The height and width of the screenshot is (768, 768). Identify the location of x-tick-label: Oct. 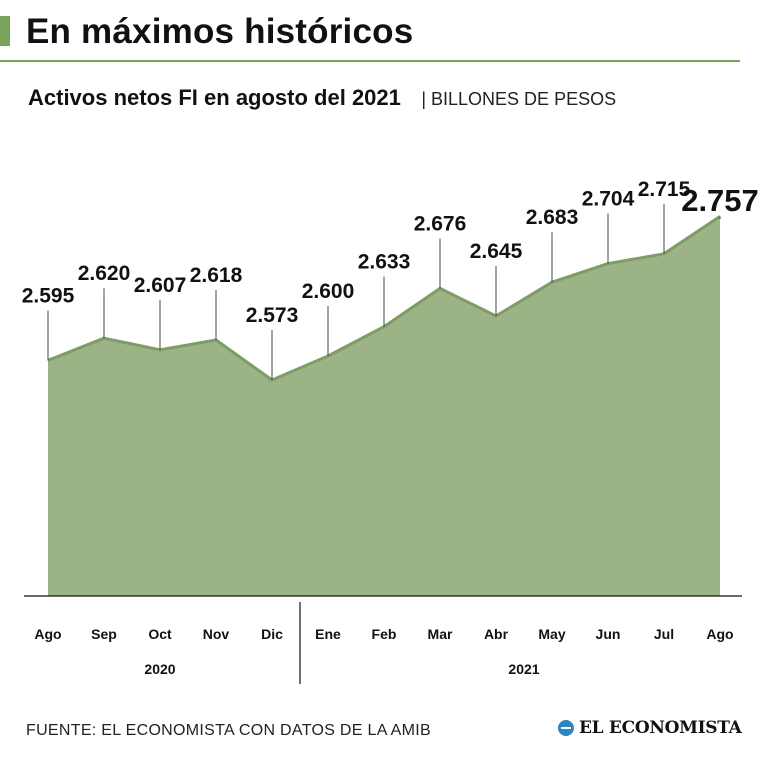
(160, 634).